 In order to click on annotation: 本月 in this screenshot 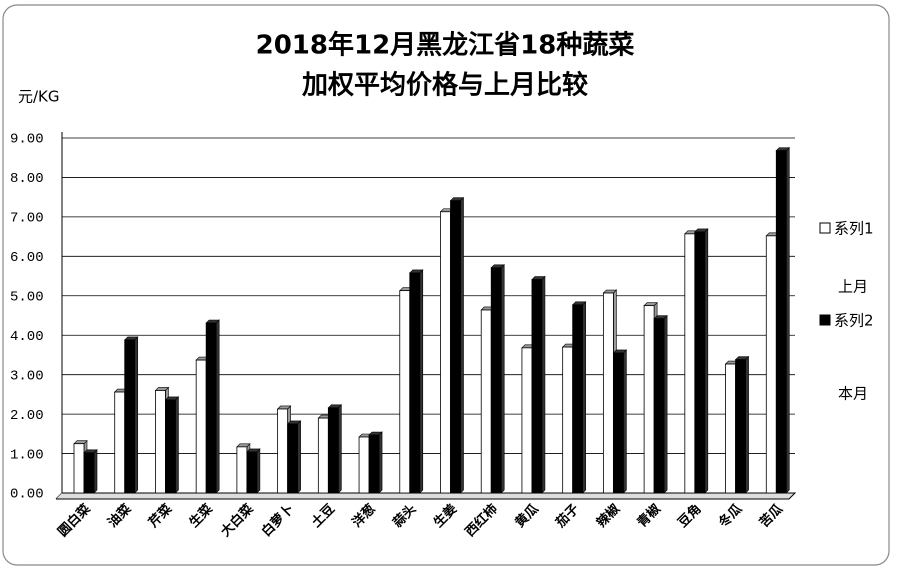, I will do `click(853, 394)`.